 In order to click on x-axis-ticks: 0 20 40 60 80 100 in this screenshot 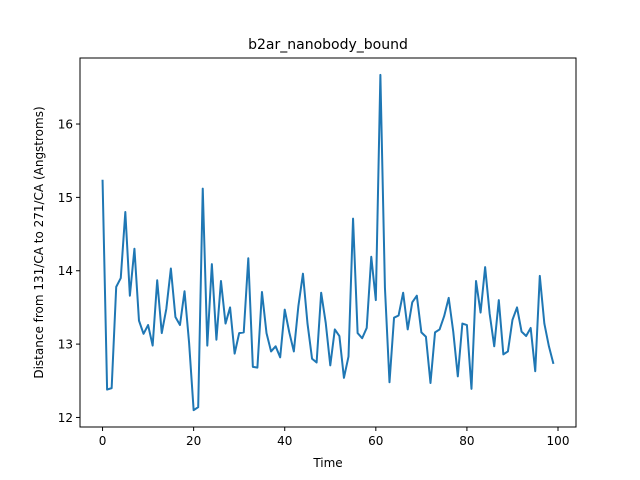, I will do `click(334, 437)`.